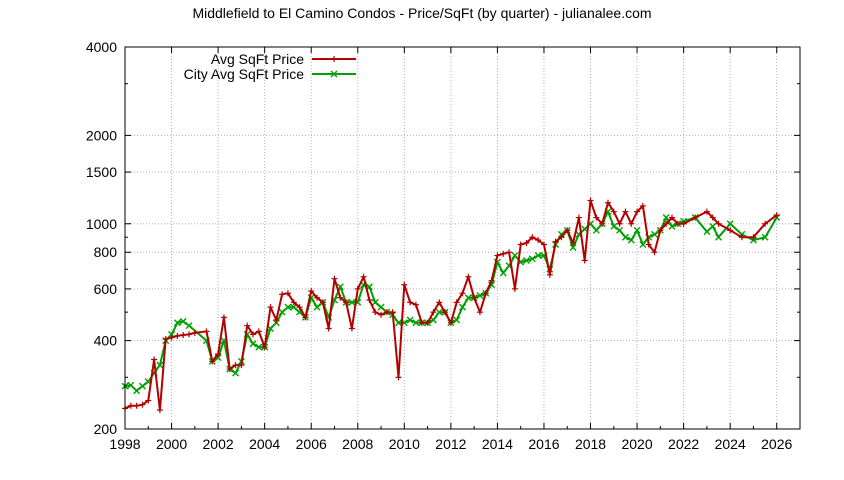  What do you see at coordinates (776, 444) in the screenshot?
I see `x-tick-label: 2026` at bounding box center [776, 444].